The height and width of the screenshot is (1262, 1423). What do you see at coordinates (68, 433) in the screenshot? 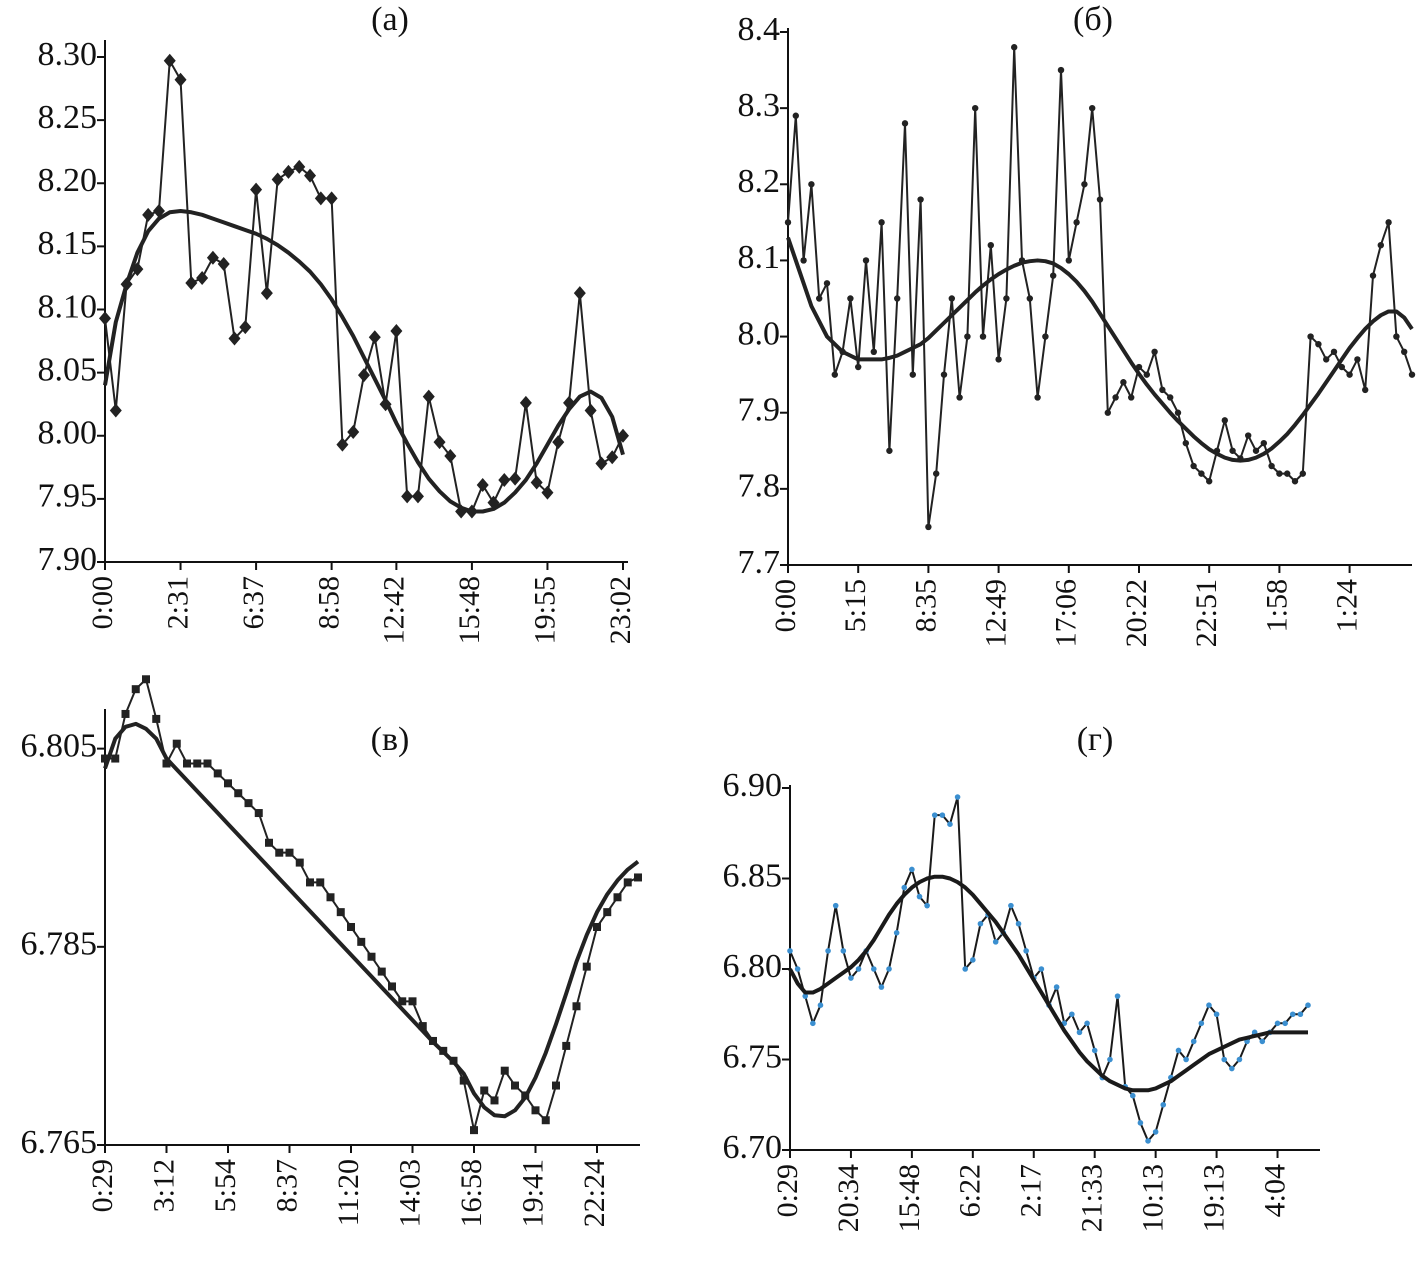
I see `y-tick-label: 8.00` at bounding box center [68, 433].